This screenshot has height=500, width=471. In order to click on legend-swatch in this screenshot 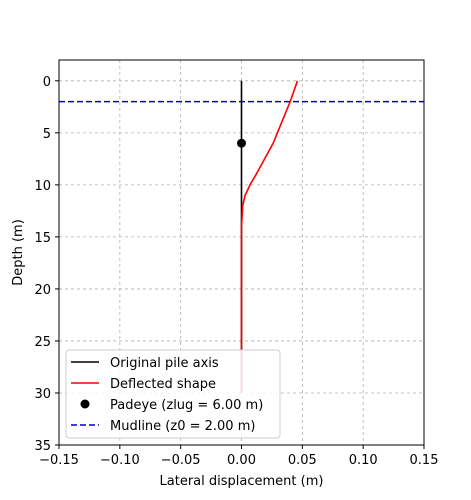, I will do `click(85, 404)`.